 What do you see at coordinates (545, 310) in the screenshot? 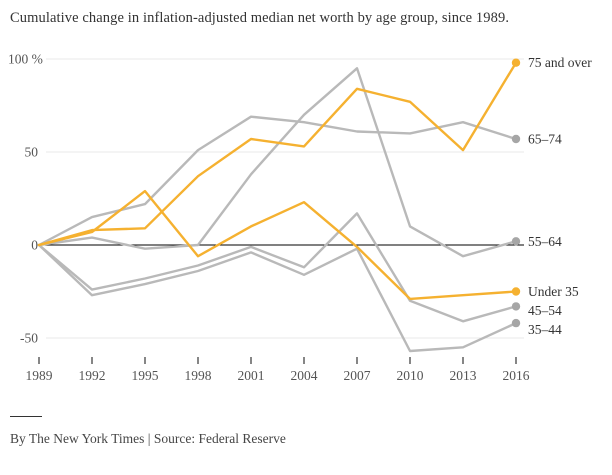
I see `legend-label-45–54: 45–54` at bounding box center [545, 310].